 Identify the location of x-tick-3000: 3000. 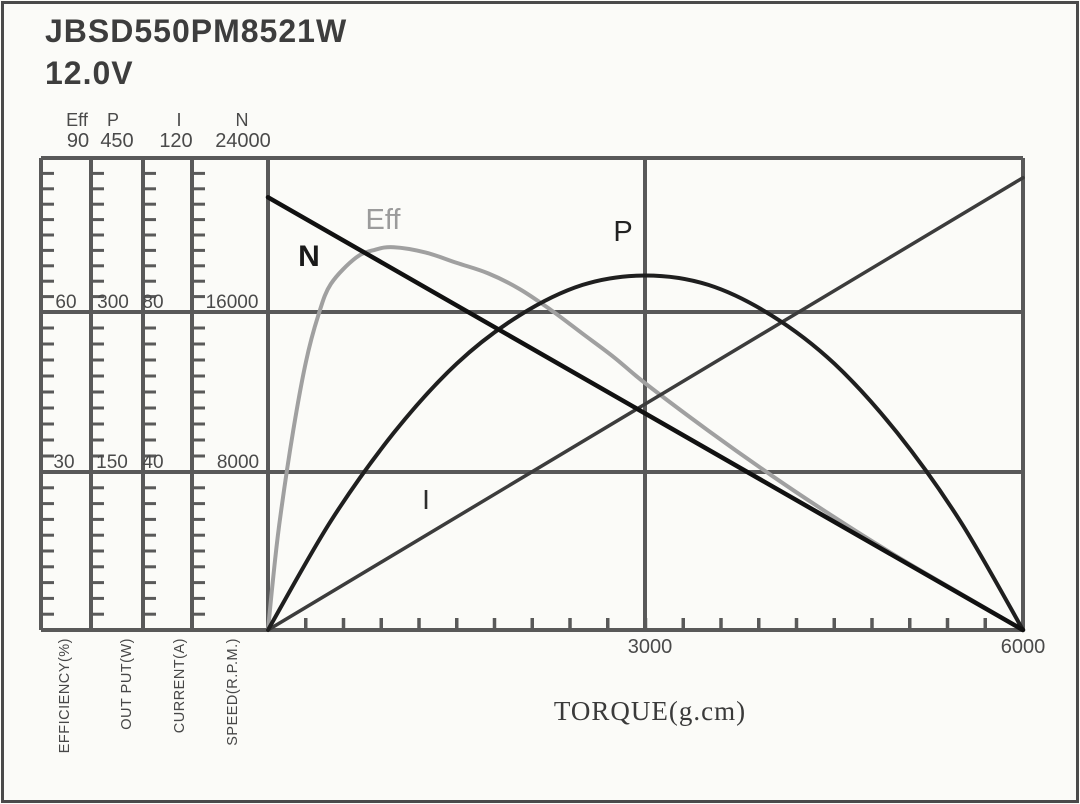
(650, 647).